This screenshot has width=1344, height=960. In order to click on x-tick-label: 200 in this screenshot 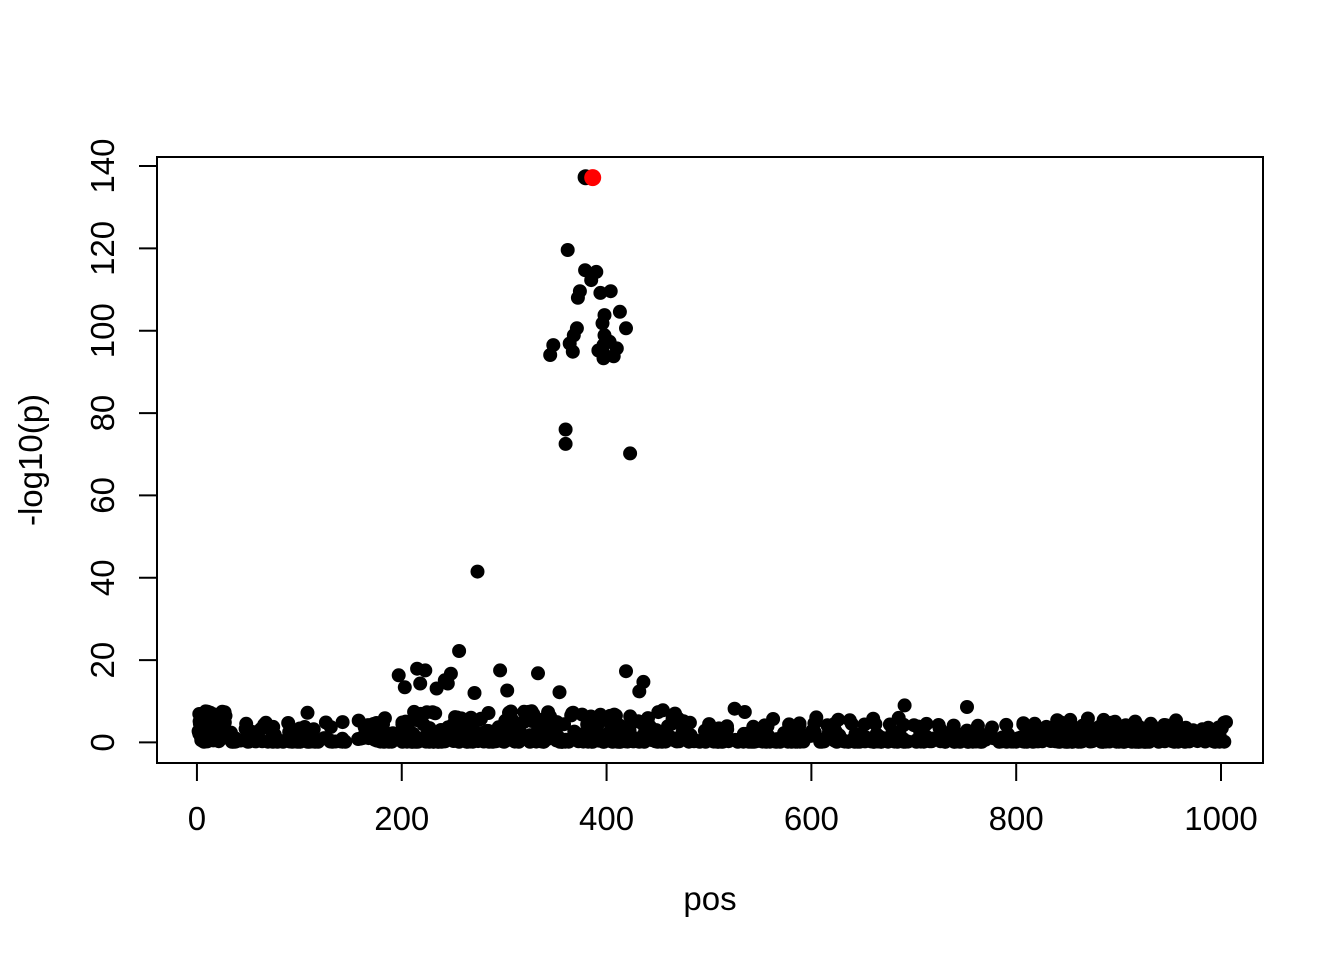, I will do `click(401, 818)`.